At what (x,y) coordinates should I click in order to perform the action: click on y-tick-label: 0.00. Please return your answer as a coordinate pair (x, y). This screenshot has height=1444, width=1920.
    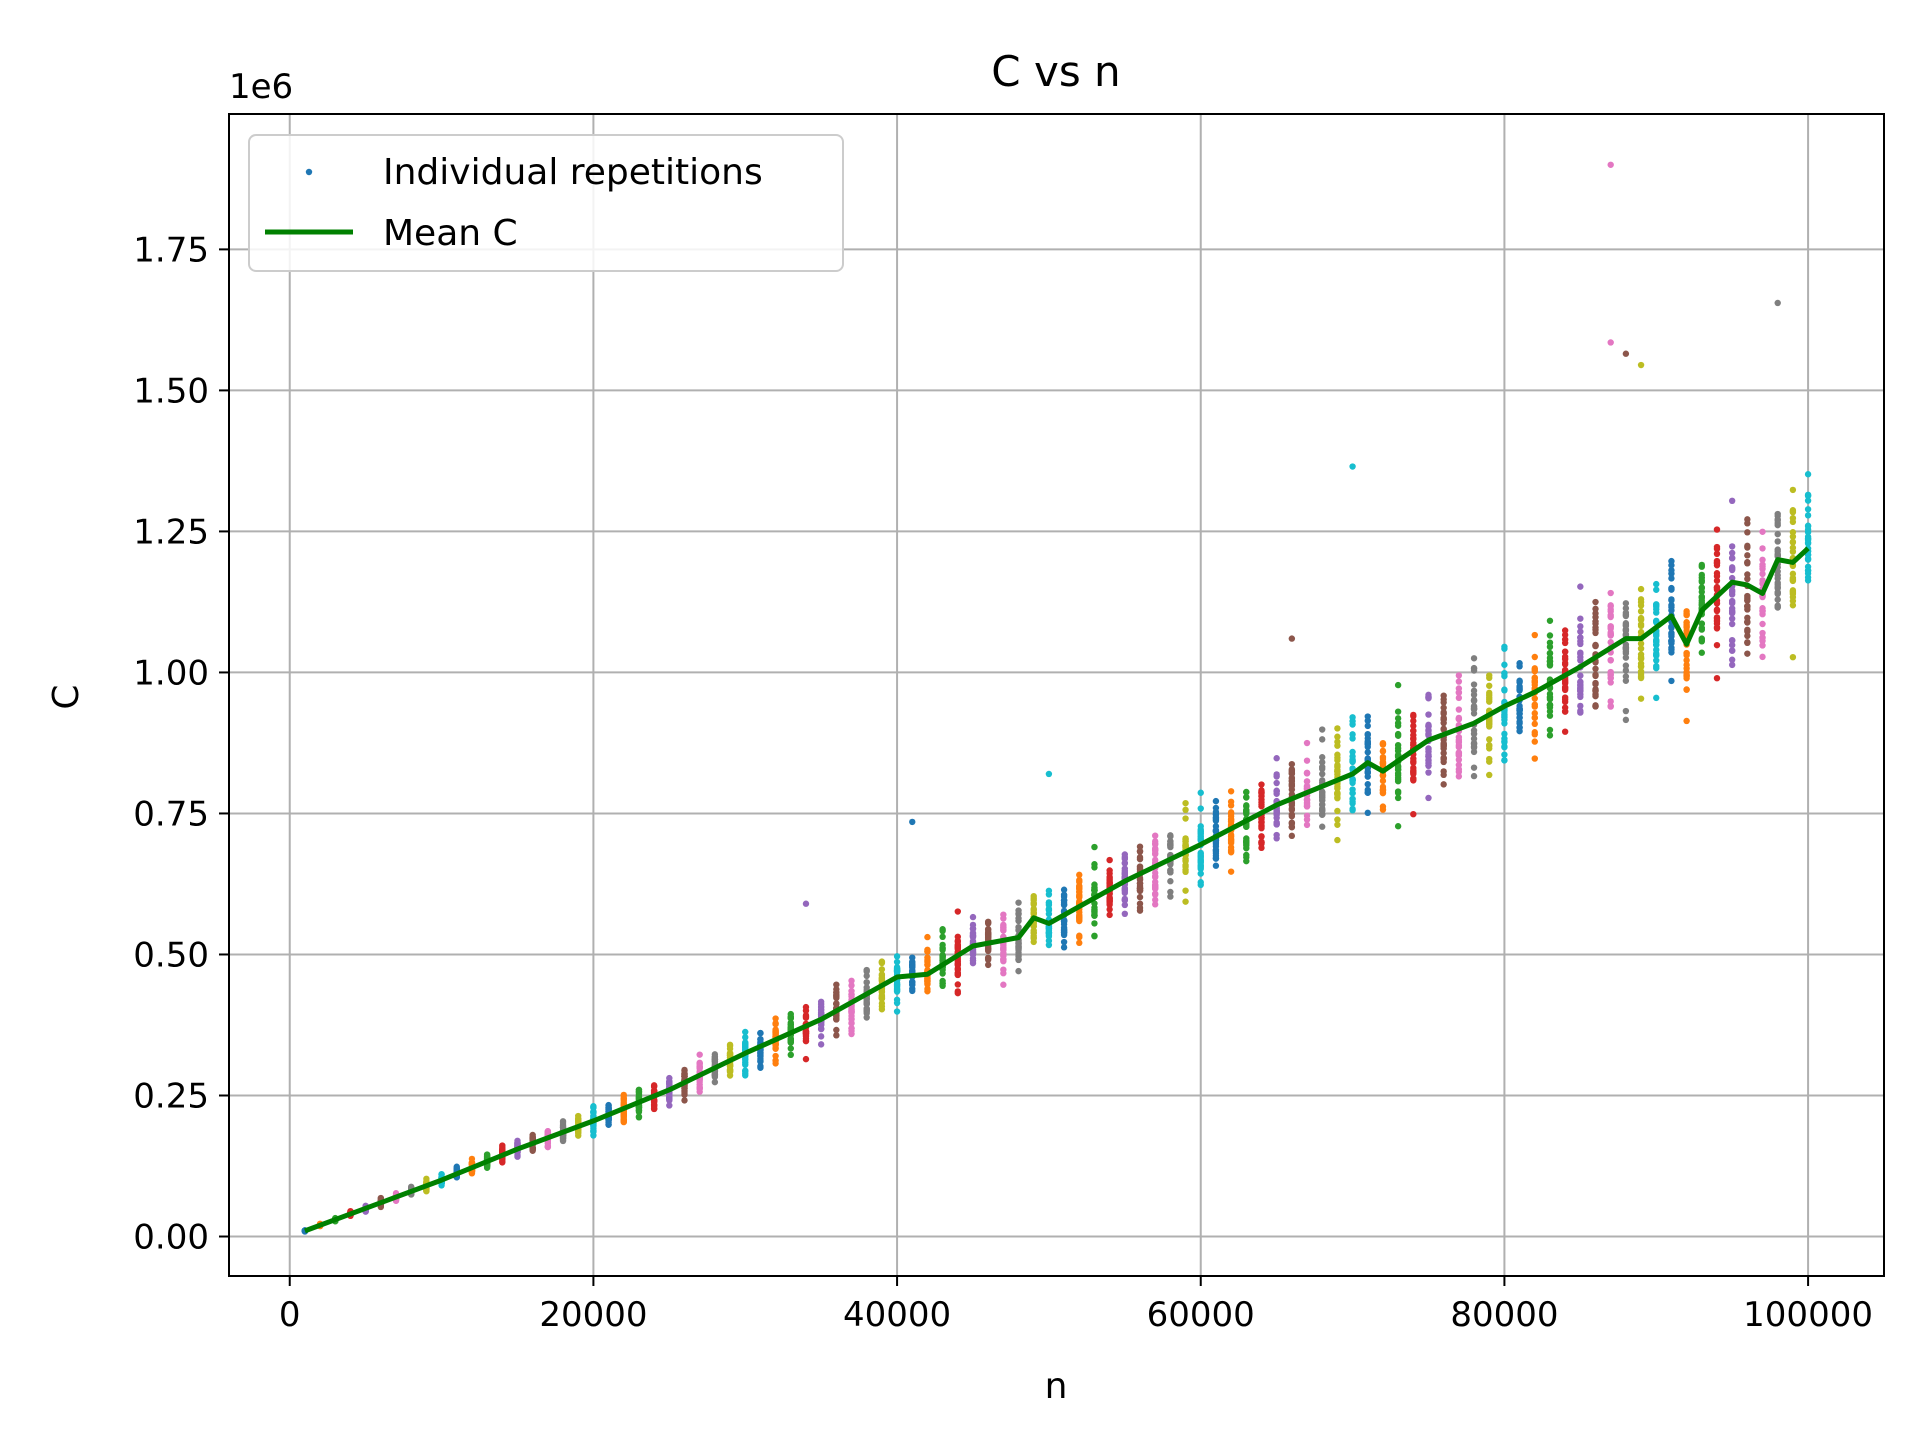
    Looking at the image, I should click on (171, 1238).